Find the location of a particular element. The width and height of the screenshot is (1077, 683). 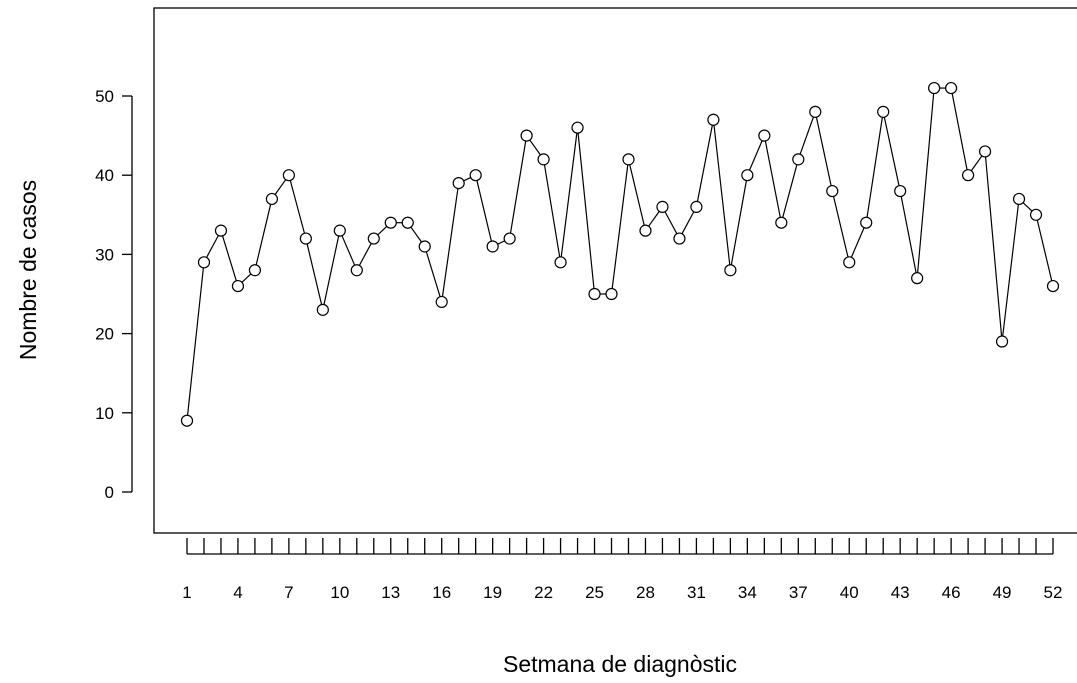

x-tick-label: 37 is located at coordinates (798, 592).